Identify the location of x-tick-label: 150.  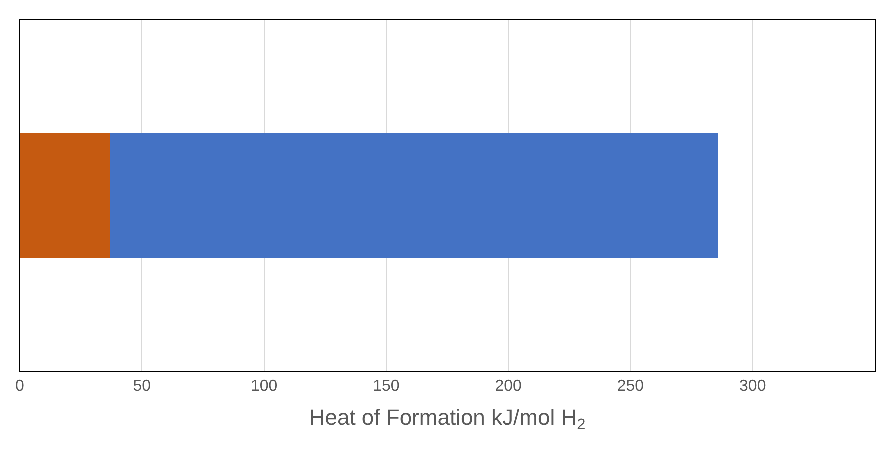
(386, 387).